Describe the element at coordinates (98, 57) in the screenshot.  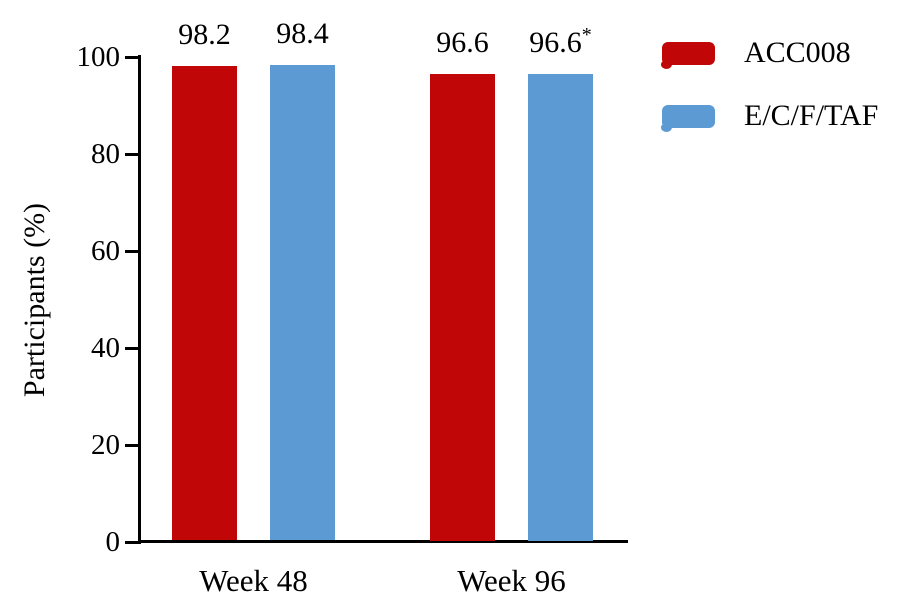
I see `y-tick-label: 100` at that location.